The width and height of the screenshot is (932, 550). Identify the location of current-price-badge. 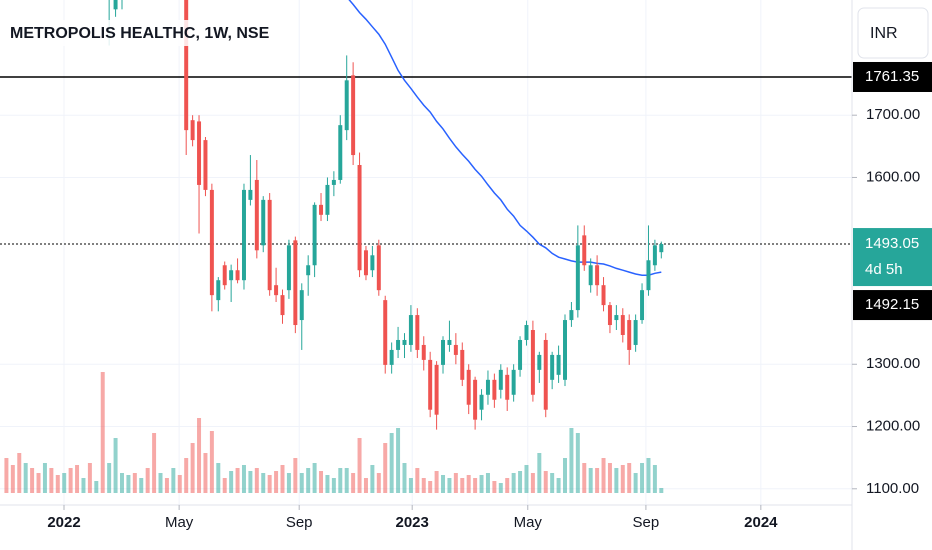
(892, 257).